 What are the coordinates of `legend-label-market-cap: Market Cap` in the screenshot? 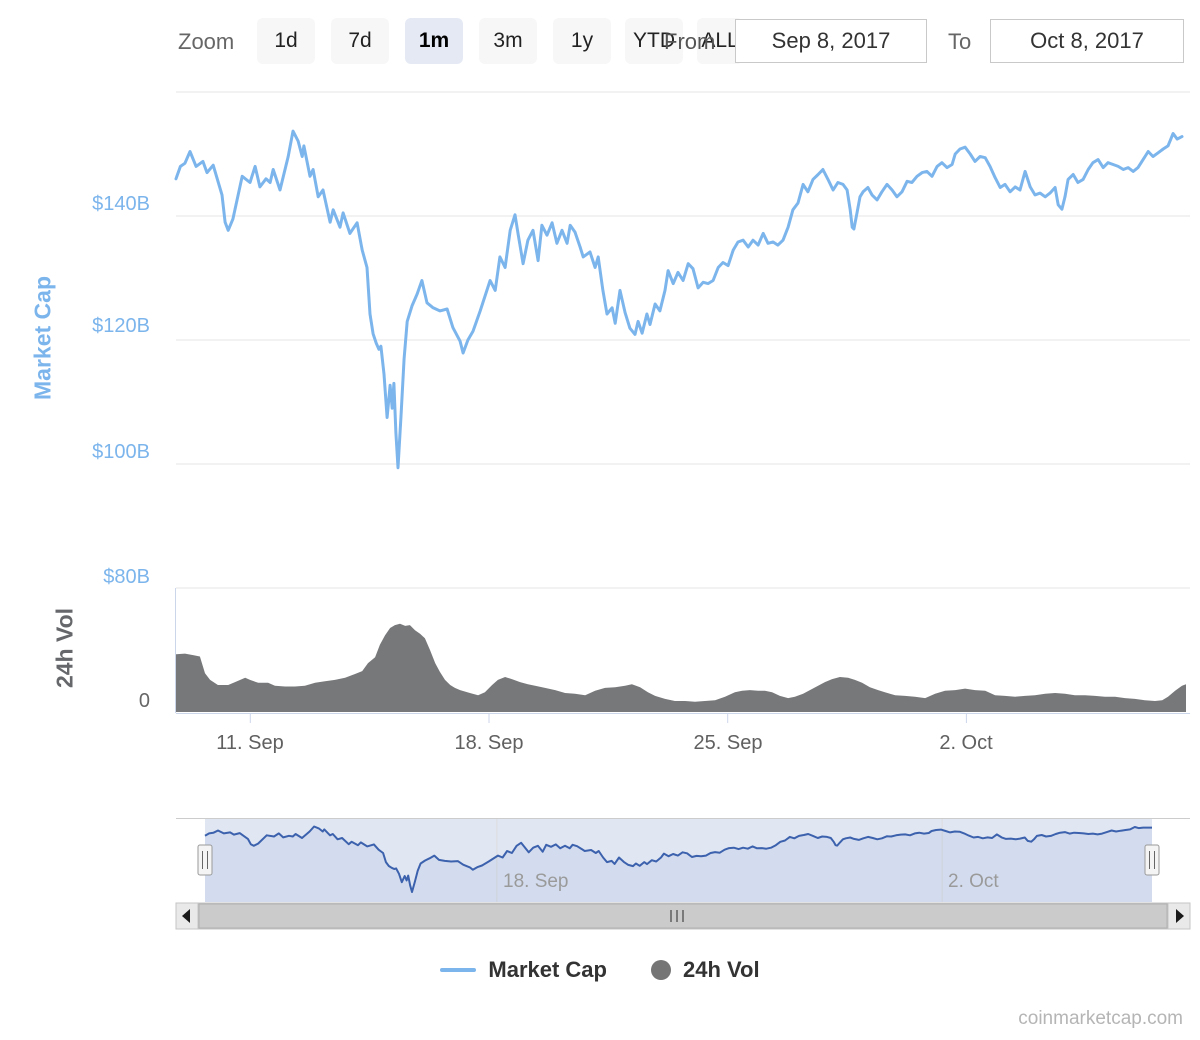 It's located at (547, 969).